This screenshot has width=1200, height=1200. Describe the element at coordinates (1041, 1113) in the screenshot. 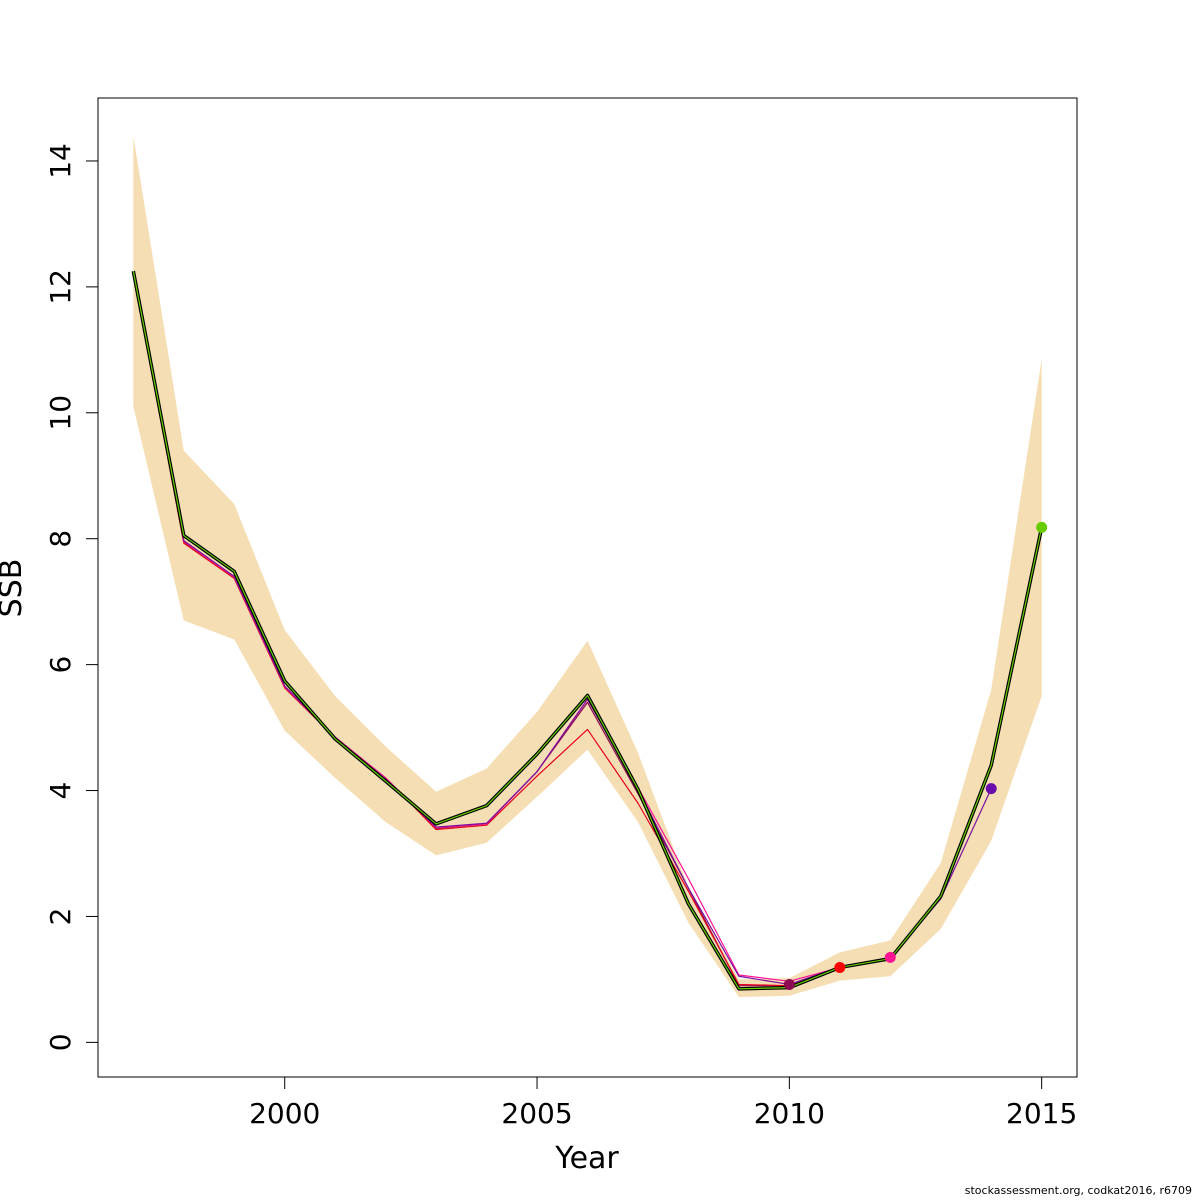

I see `x-tick-label: 2015` at that location.